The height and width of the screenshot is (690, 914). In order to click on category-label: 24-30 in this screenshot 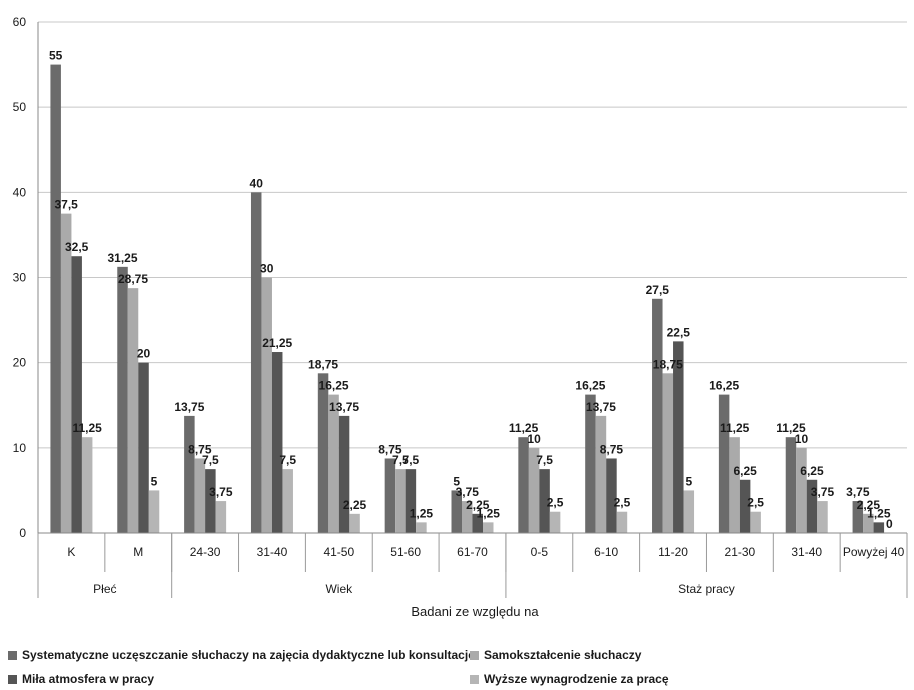, I will do `click(205, 552)`.